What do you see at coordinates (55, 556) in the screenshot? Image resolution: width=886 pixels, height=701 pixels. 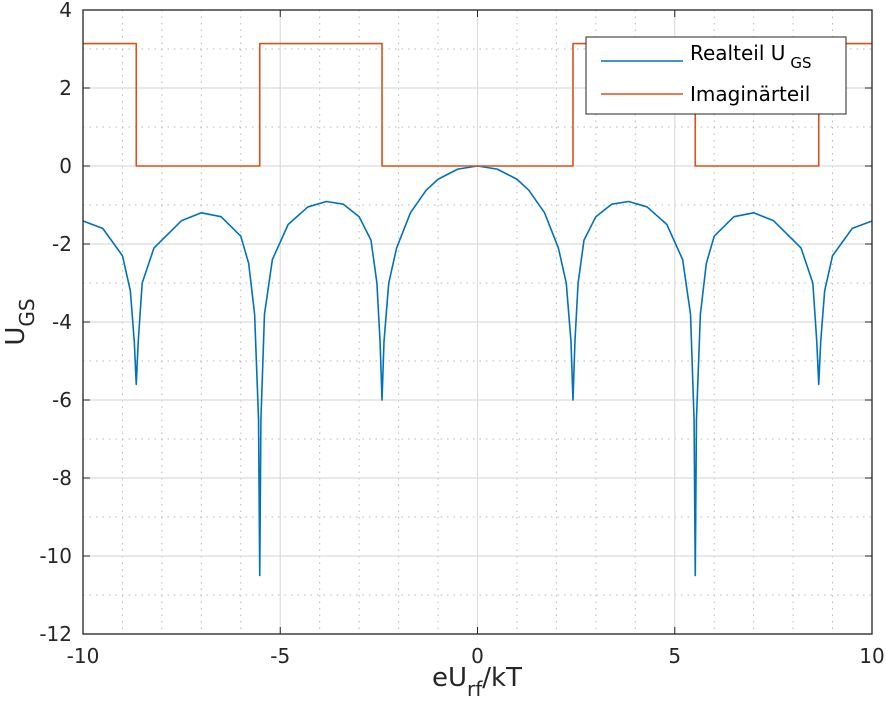 I see `y-tick-label: -10` at bounding box center [55, 556].